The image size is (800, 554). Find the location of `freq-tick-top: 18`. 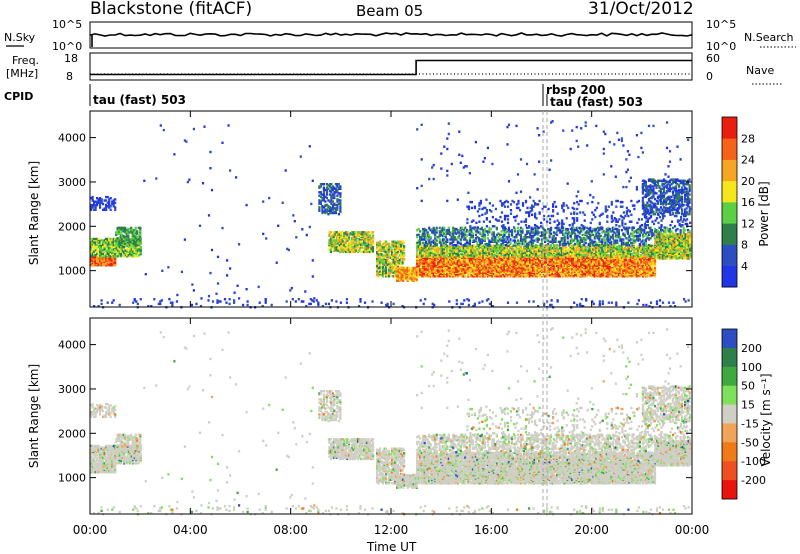

freq-tick-top: 18 is located at coordinates (71, 58).